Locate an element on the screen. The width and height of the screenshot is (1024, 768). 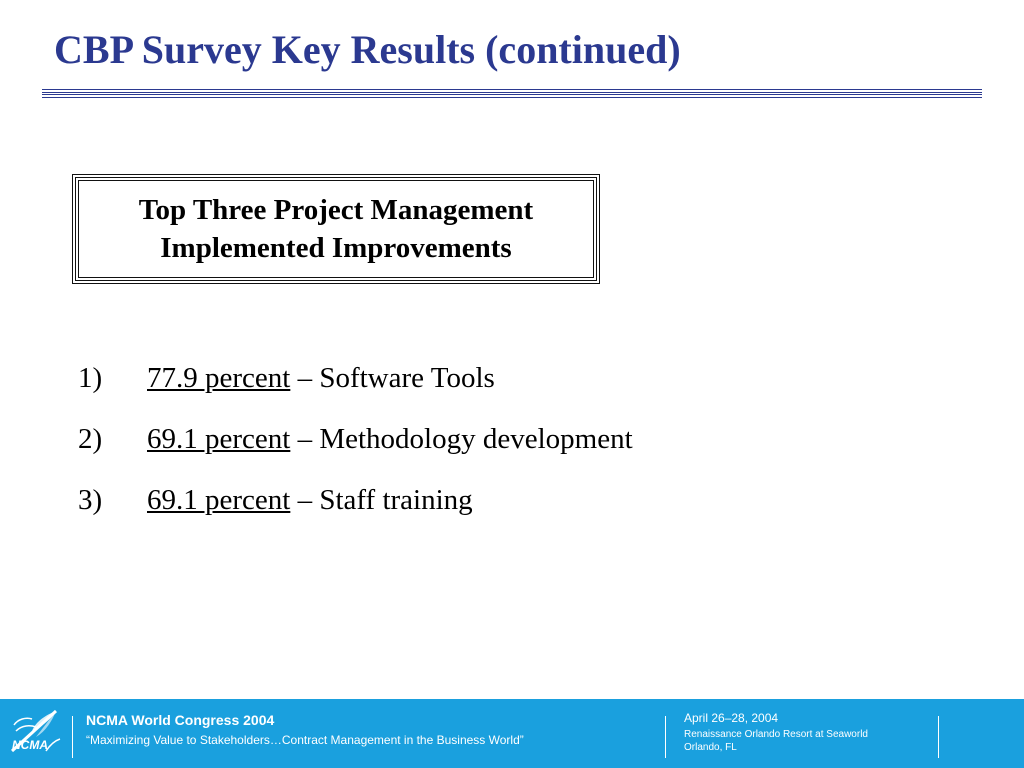
svg-text: NCMA is located at coordinates (30, 745).